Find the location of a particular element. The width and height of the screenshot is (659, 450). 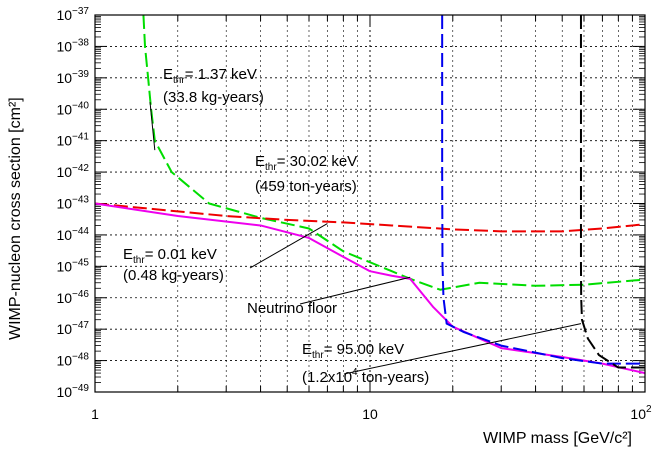

x-tick-labels: 1 10 102 is located at coordinates (371, 413).